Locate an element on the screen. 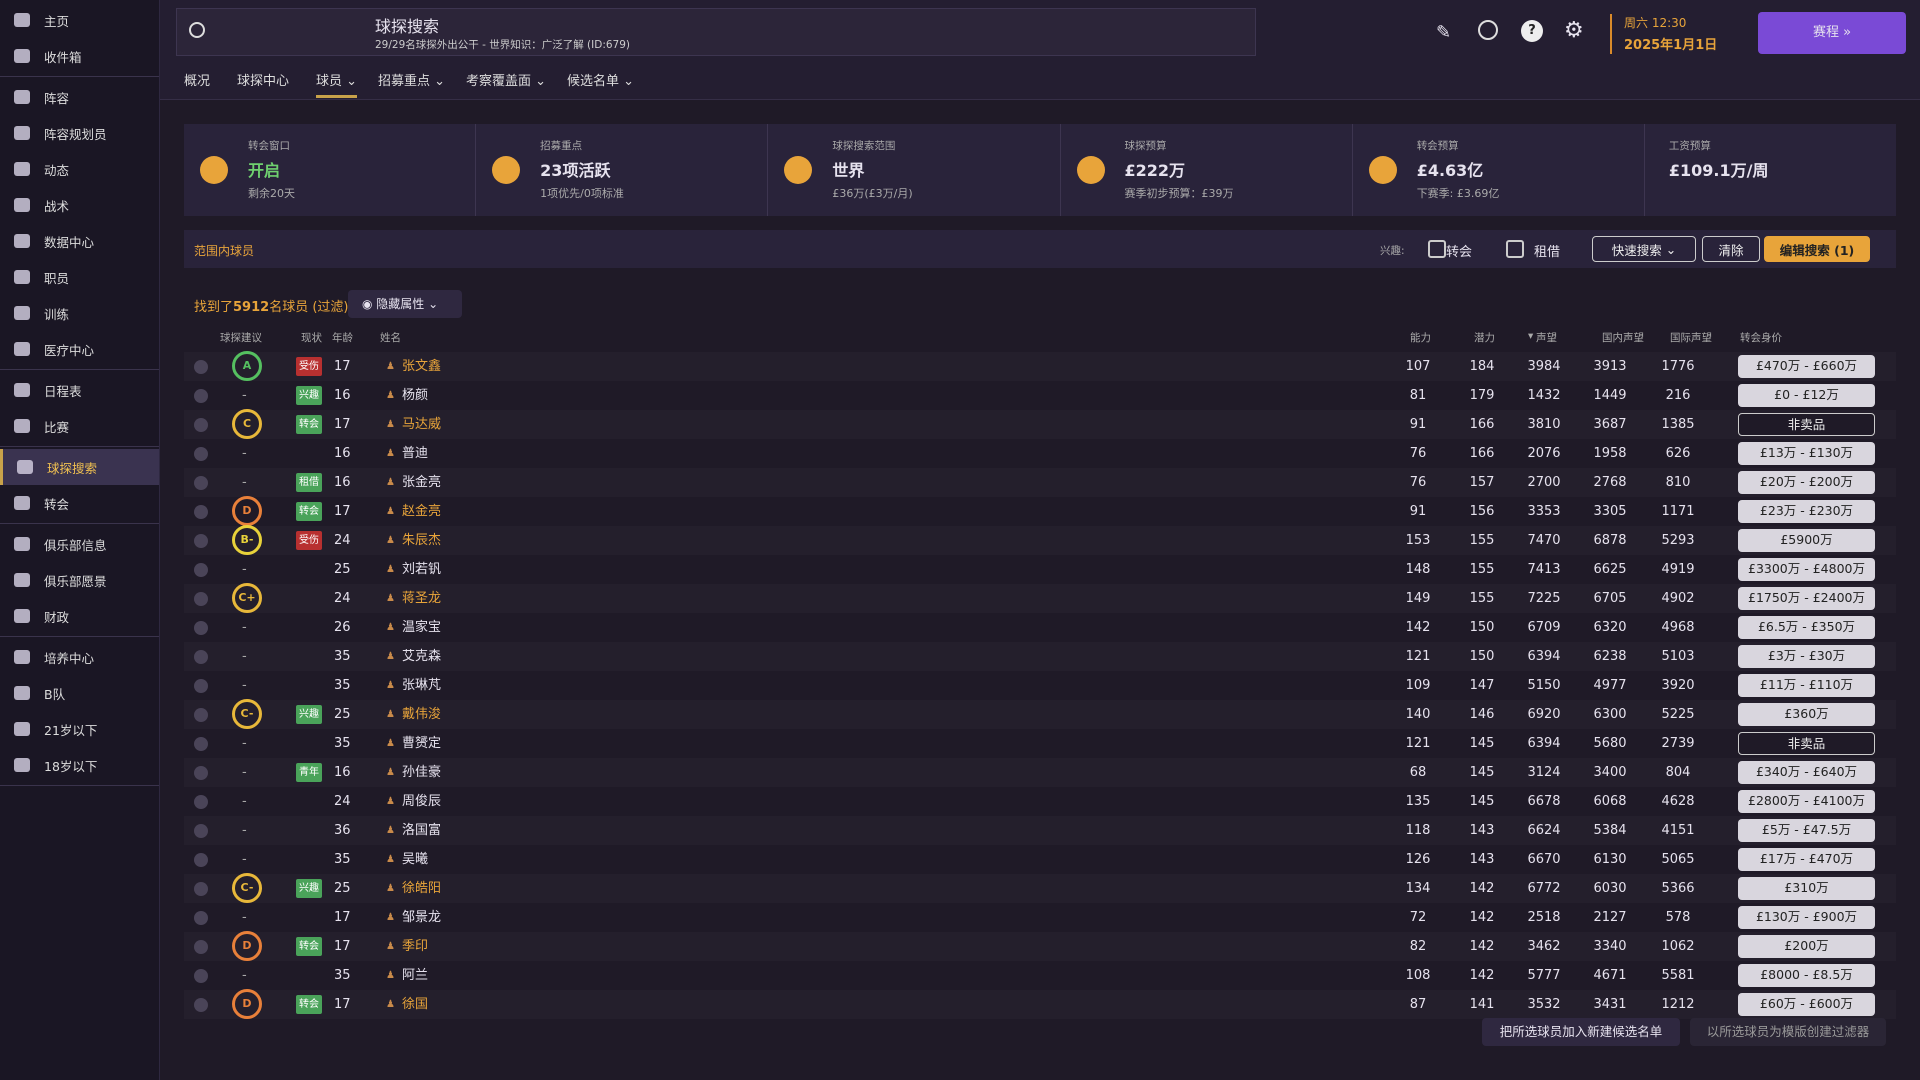 The image size is (1920, 1080). nav-item: 日程表 is located at coordinates (79, 390).